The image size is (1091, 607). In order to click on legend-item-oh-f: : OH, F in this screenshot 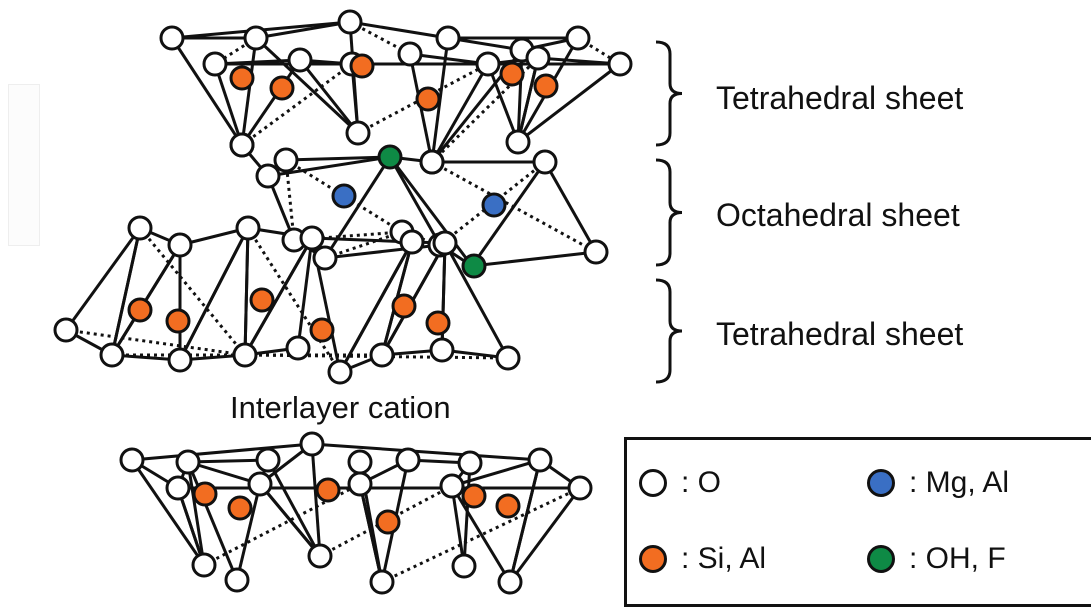, I will do `click(936, 559)`.